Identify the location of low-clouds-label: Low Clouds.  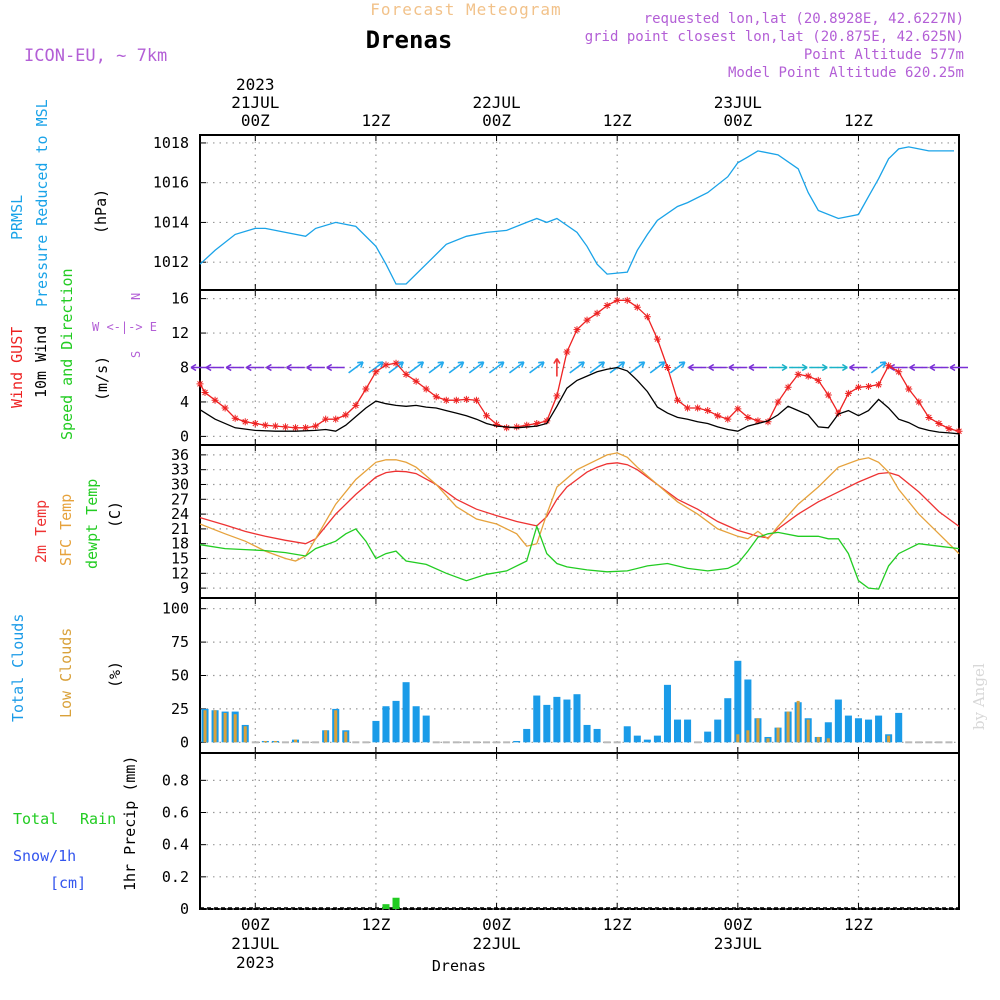
(66, 673).